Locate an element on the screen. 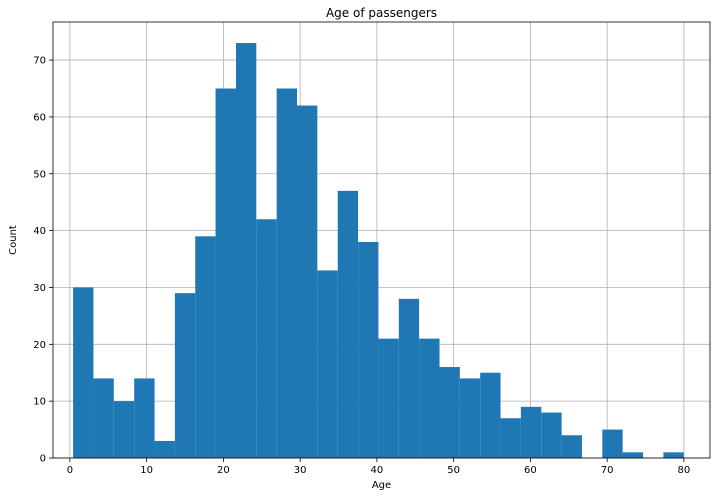 Image resolution: width=721 pixels, height=496 pixels. x-tick-label: 30 is located at coordinates (300, 470).